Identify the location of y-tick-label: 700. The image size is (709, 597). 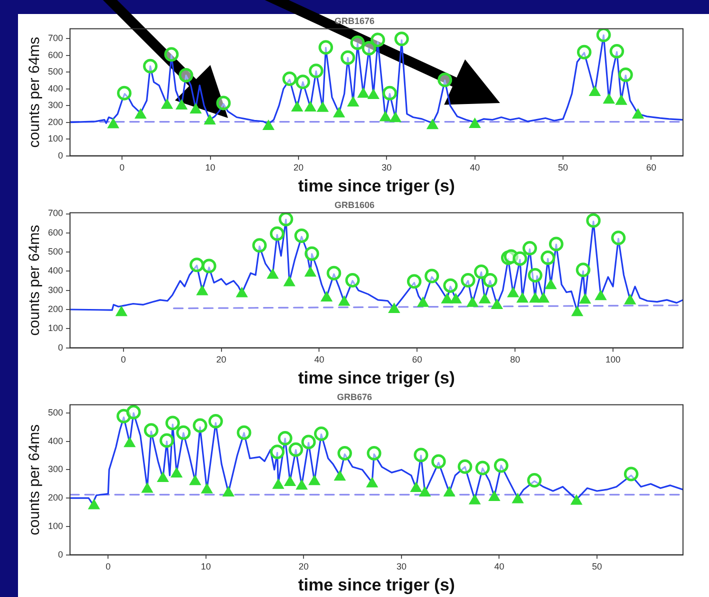
(56, 213).